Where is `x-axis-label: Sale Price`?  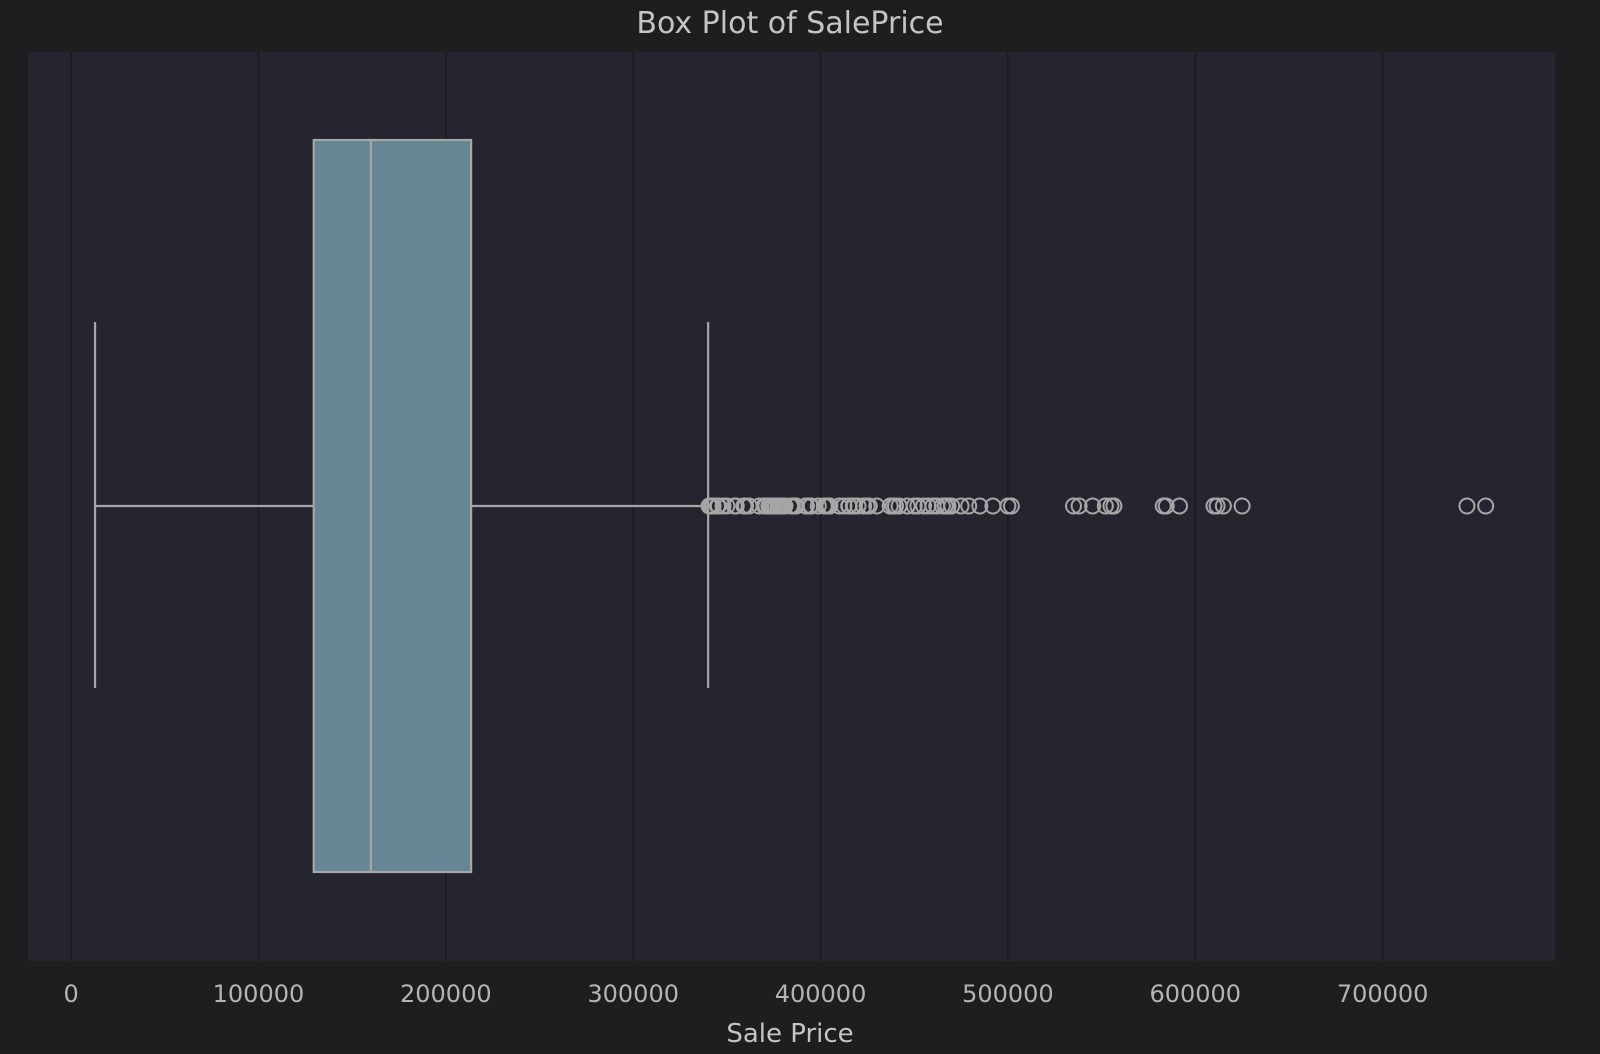 x-axis-label: Sale Price is located at coordinates (789, 1034).